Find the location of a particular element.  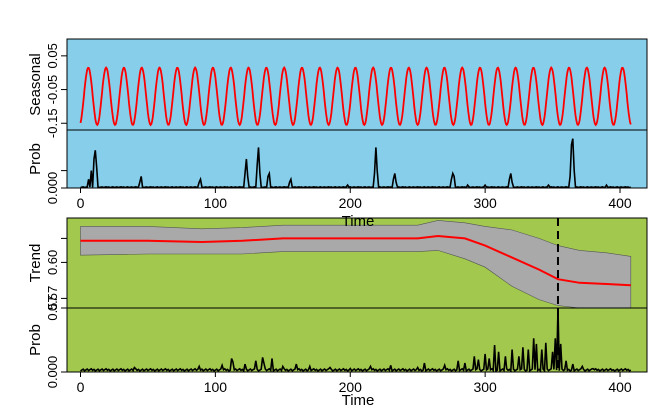

y-axis-label: Trend is located at coordinates (35, 263).